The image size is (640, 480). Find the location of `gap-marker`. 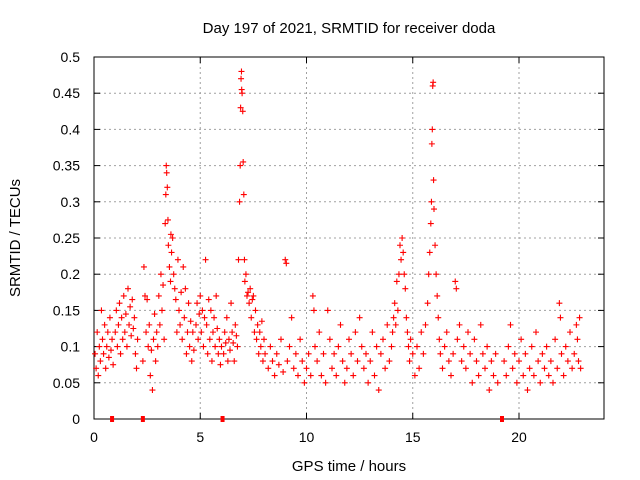

gap-marker is located at coordinates (112, 419).